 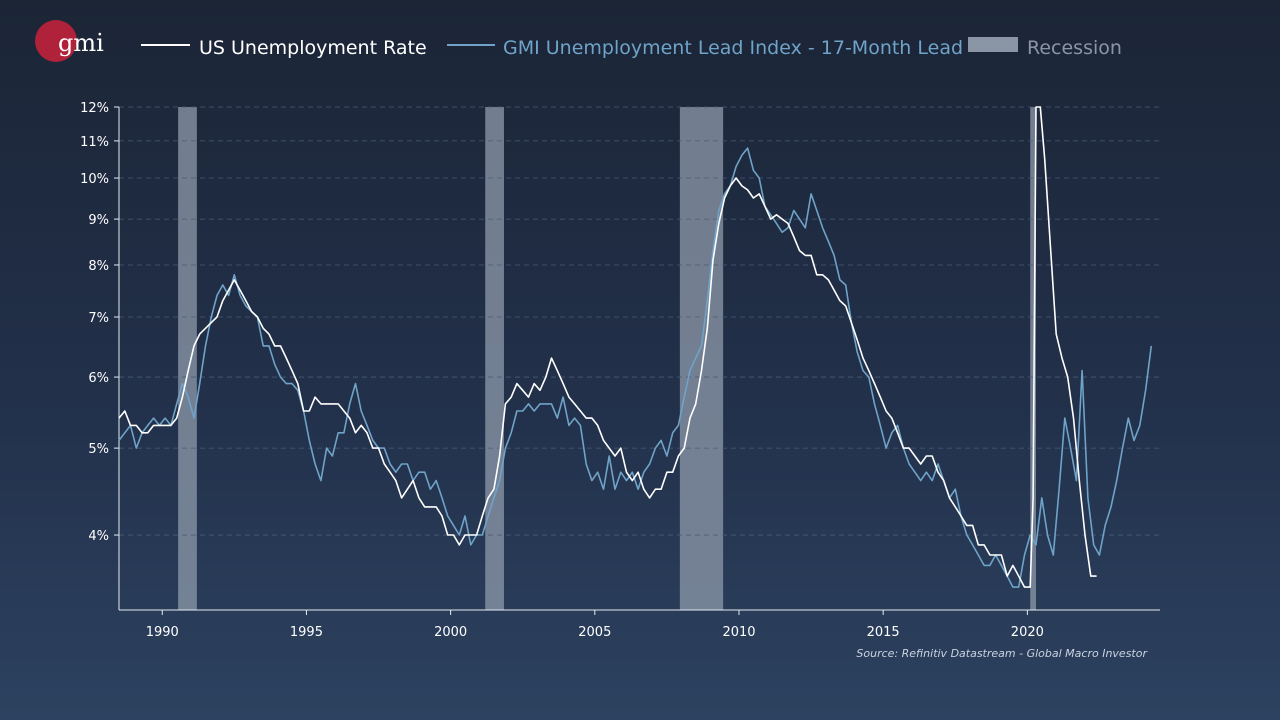 What do you see at coordinates (98, 220) in the screenshot?
I see `y-tick-label-5: 9%` at bounding box center [98, 220].